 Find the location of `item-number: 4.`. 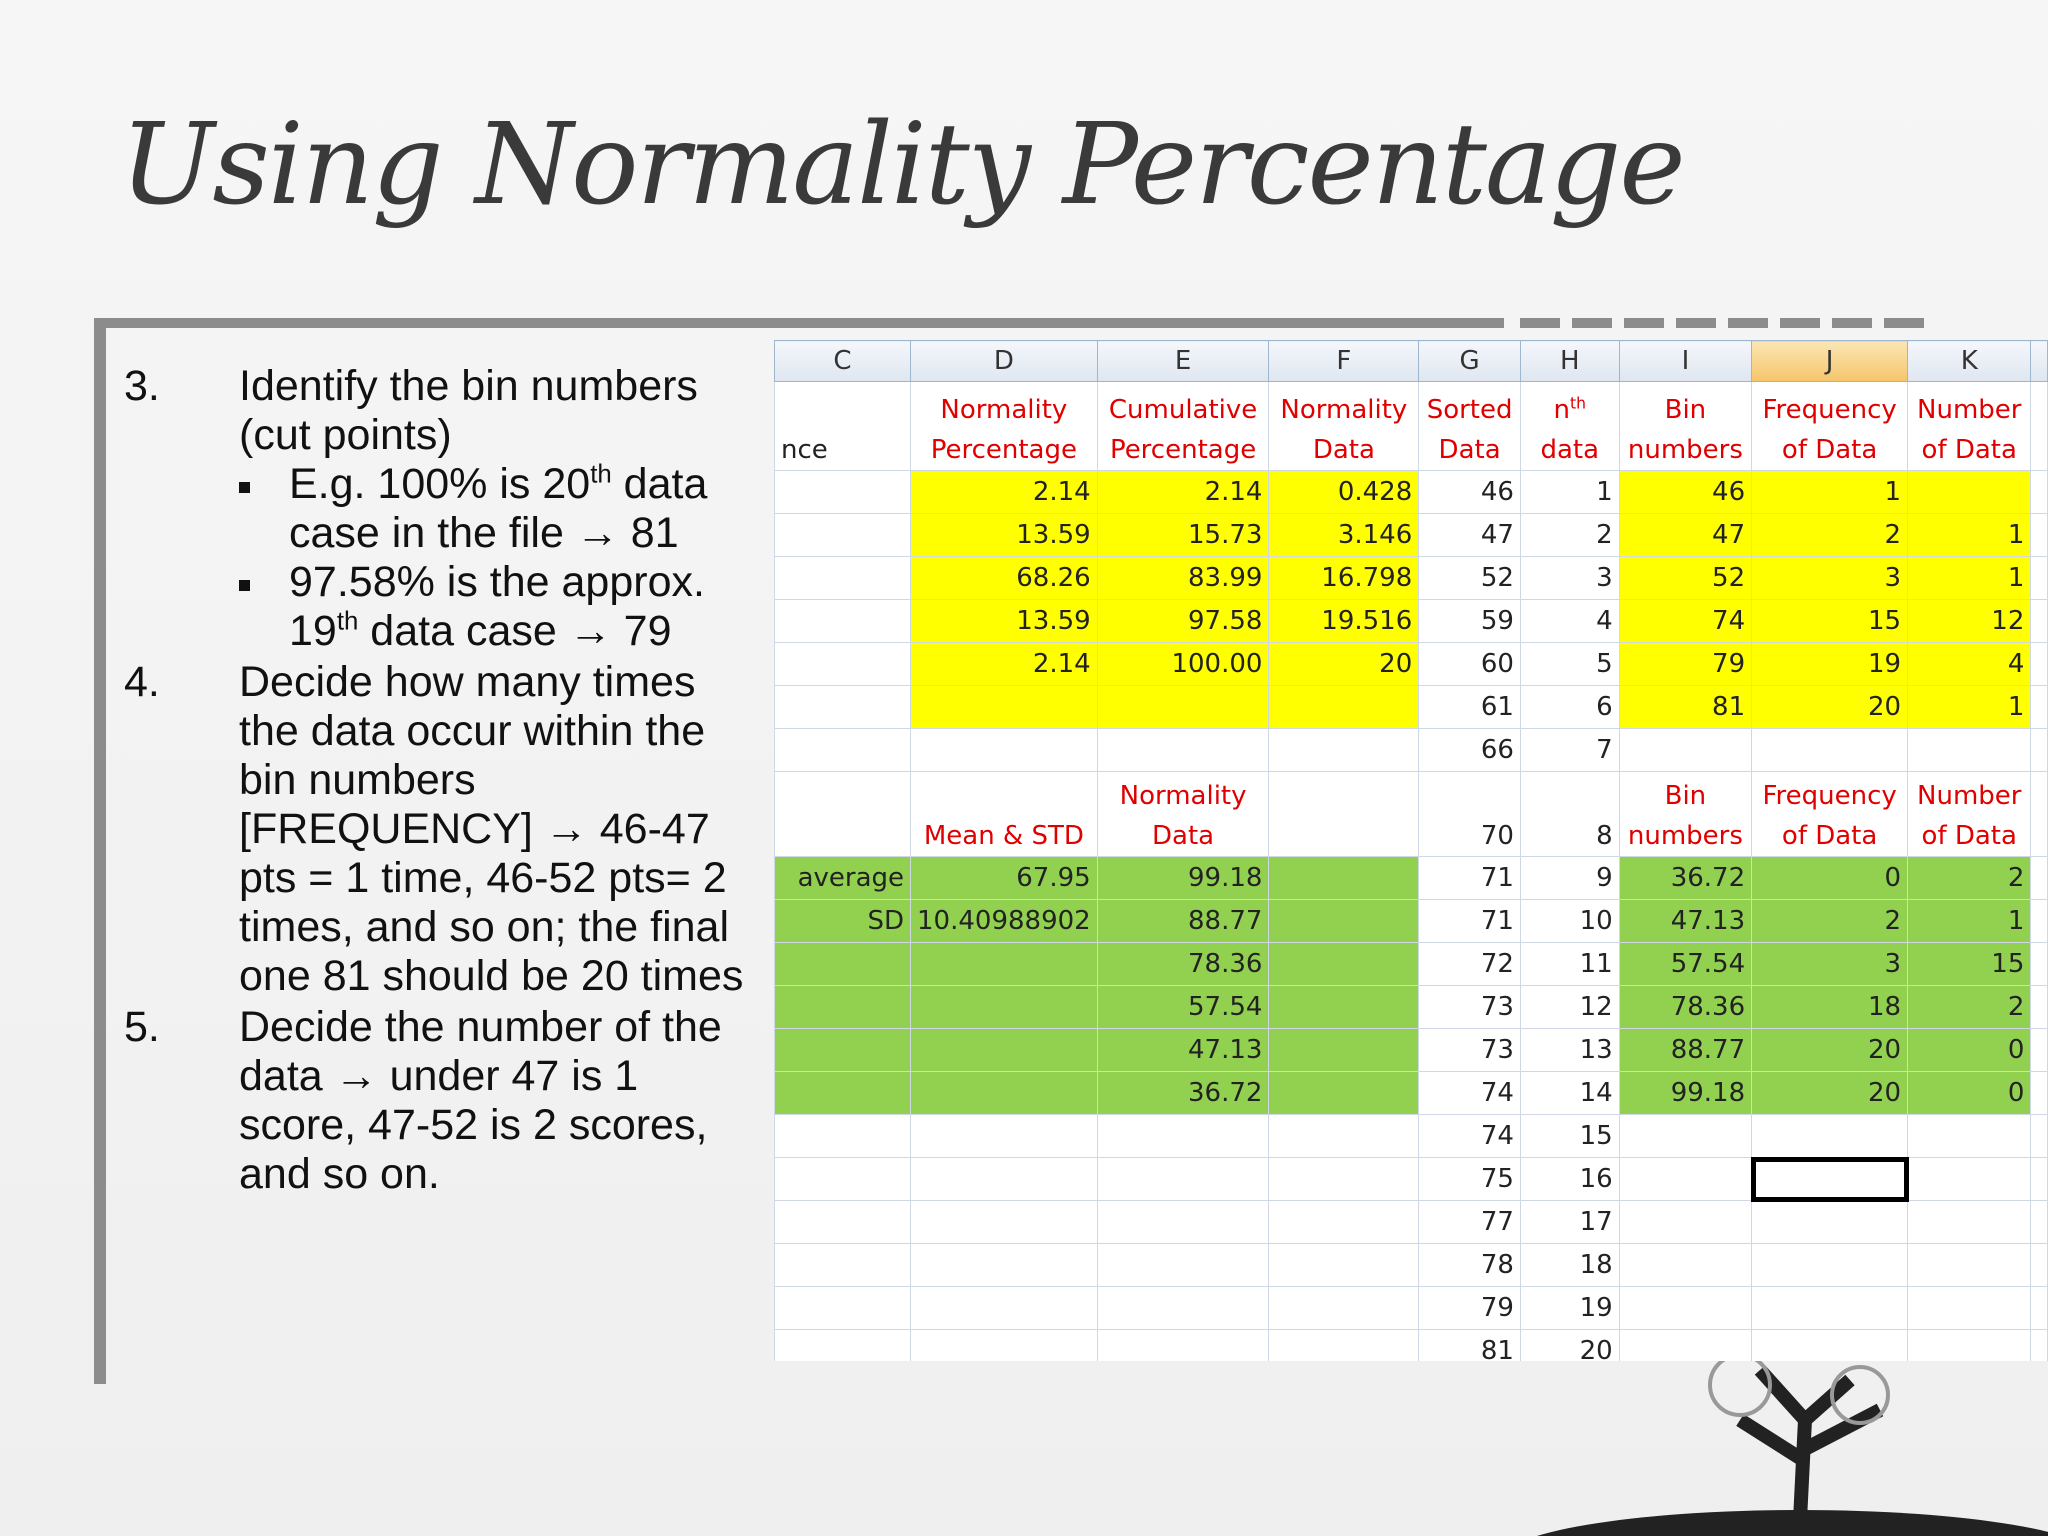

item-number: 4. is located at coordinates (142, 682).